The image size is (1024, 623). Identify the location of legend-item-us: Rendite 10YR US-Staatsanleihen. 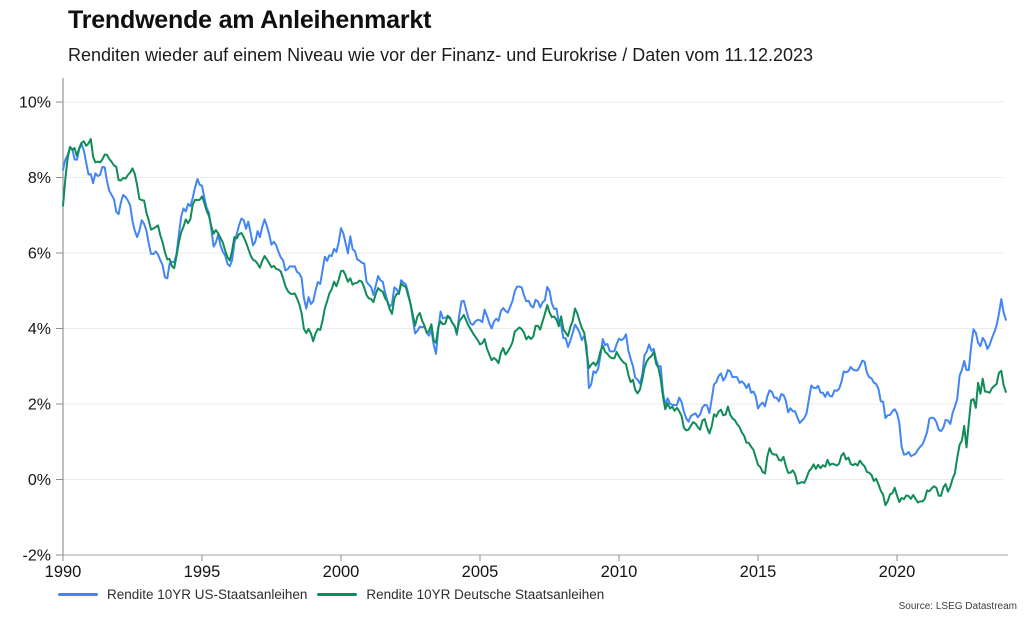
(182, 594).